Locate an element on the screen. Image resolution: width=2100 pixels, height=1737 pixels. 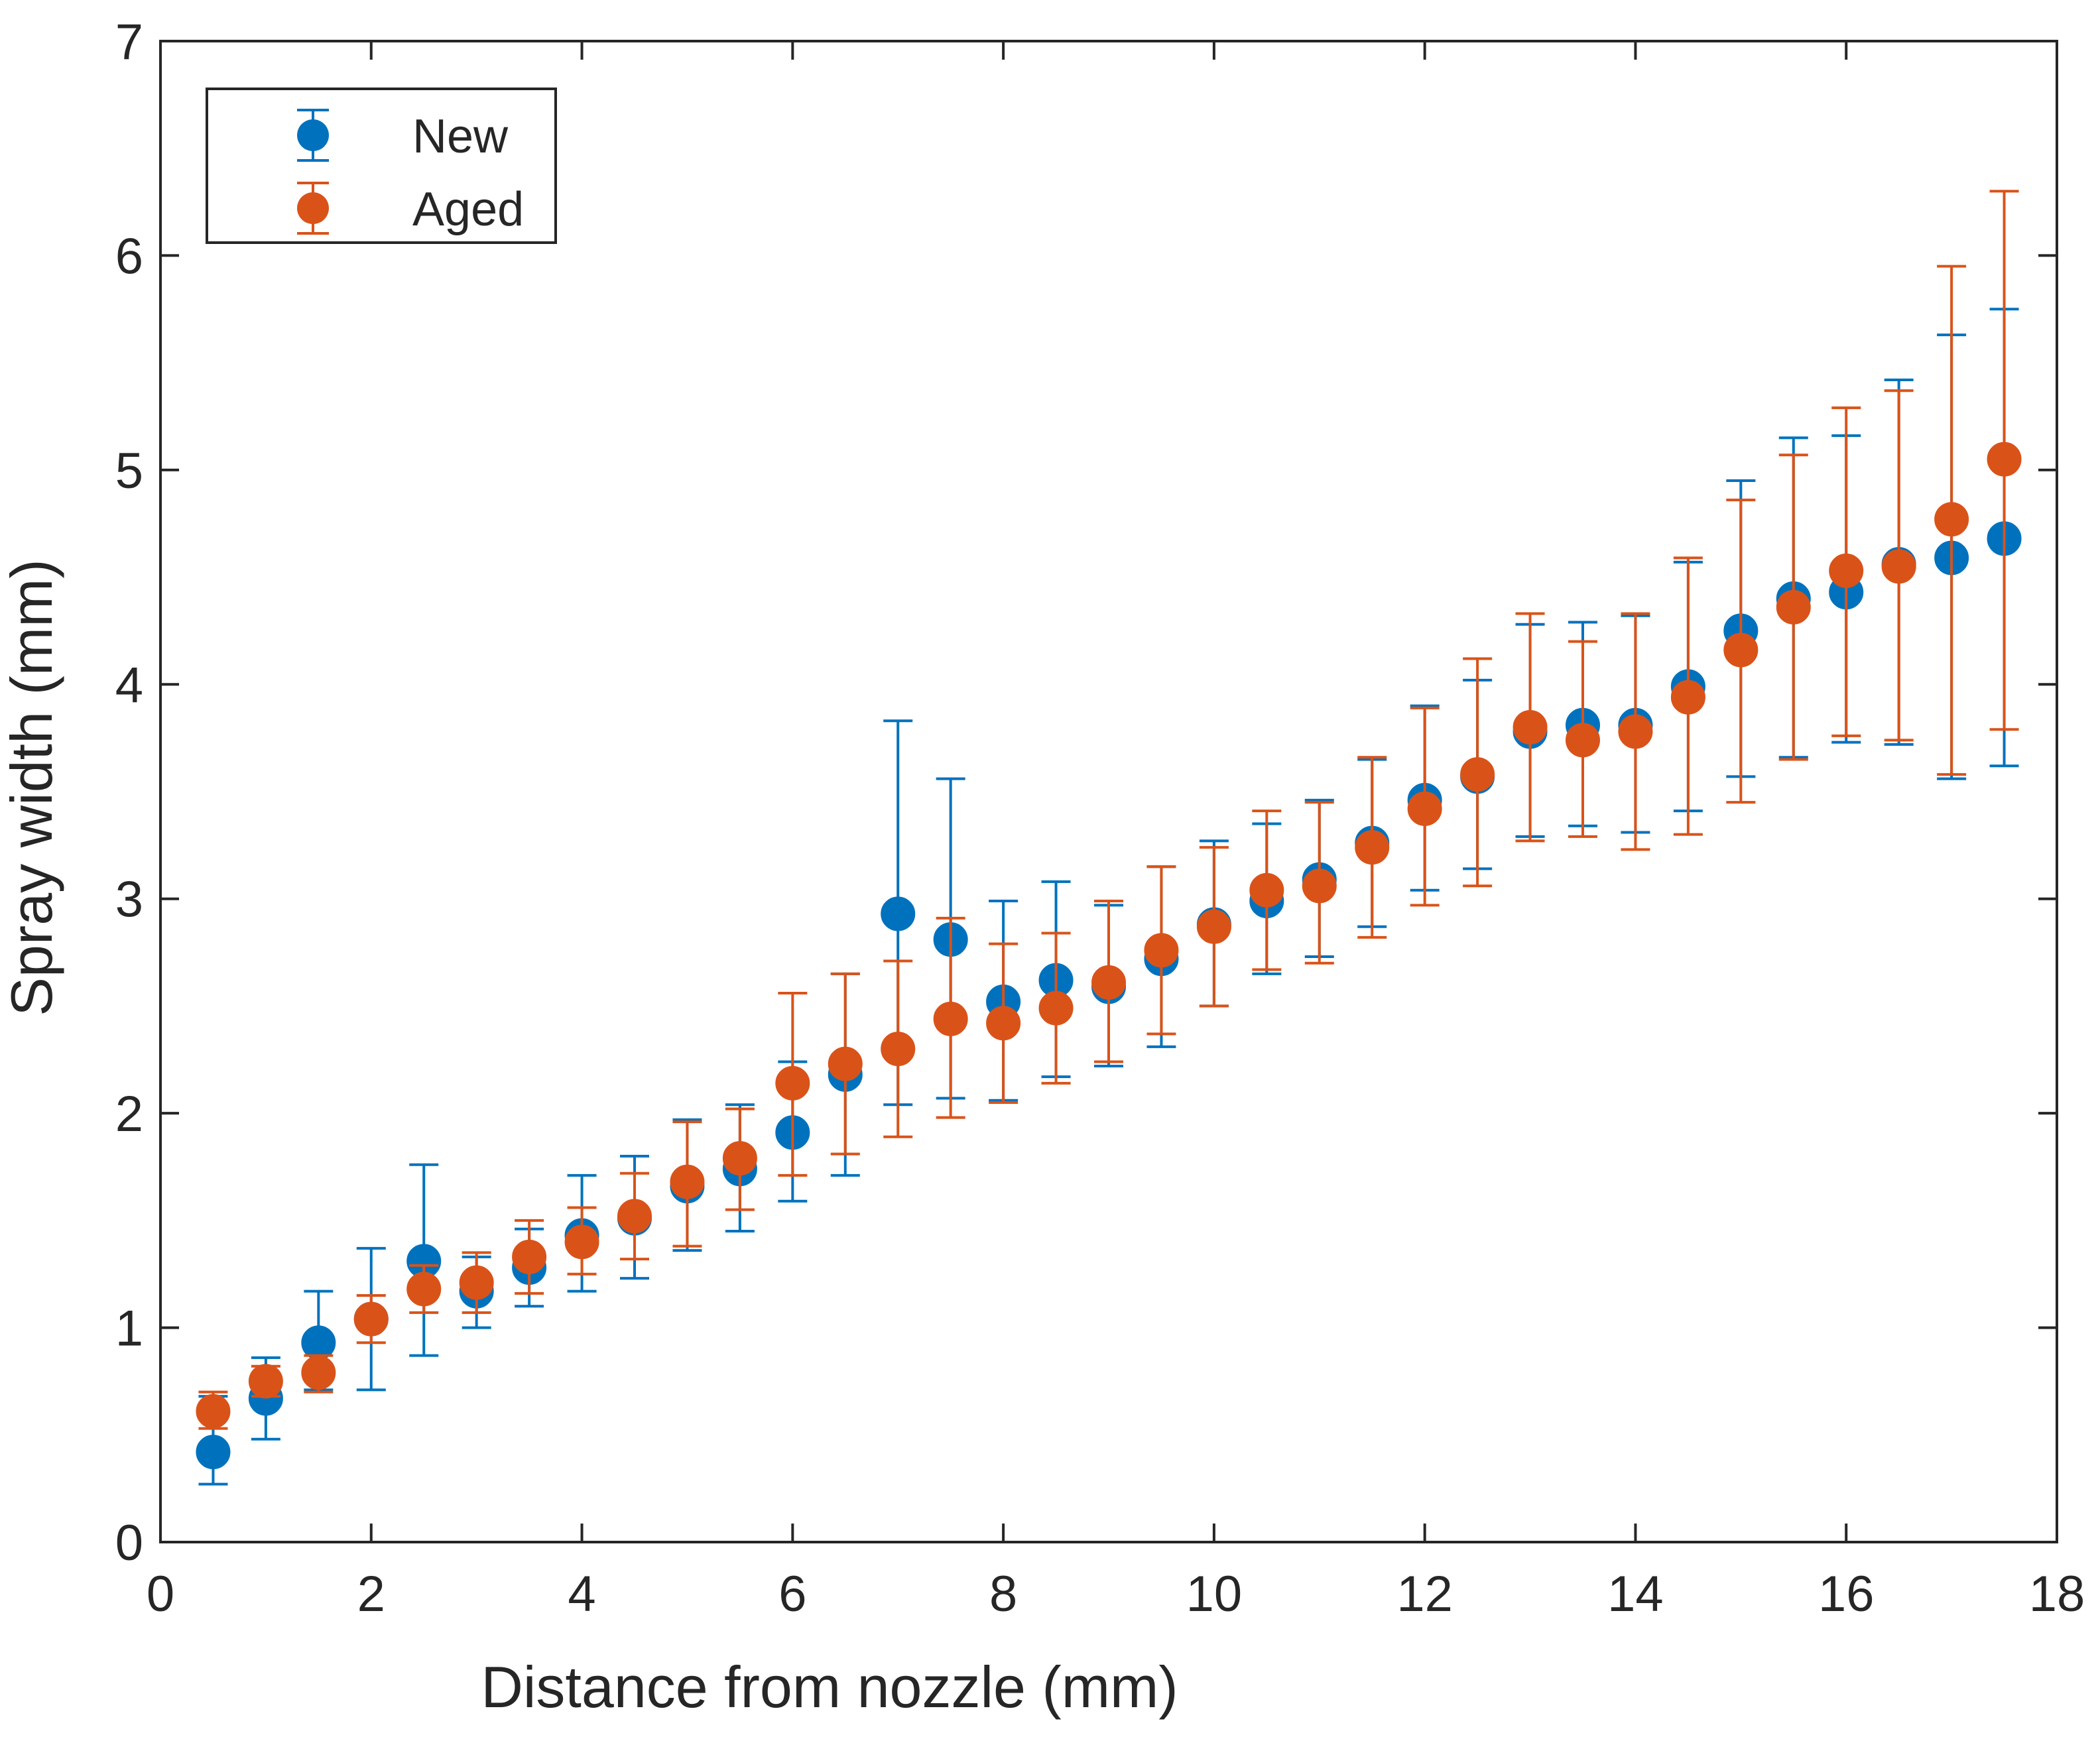
x-tick-label: 0 is located at coordinates (161, 1594).